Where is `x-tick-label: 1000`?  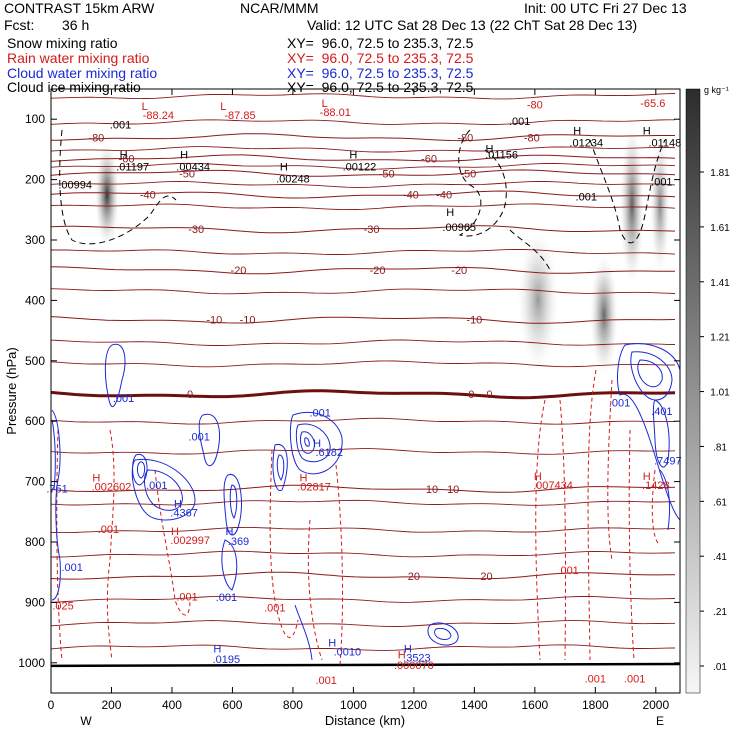 x-tick-label: 1000 is located at coordinates (353, 705).